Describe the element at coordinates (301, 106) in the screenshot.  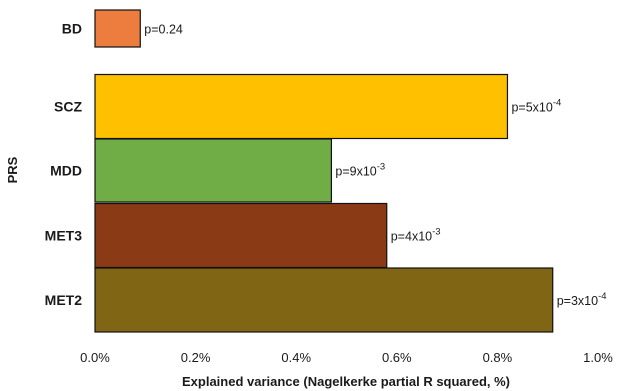
I see `bar-scz` at that location.